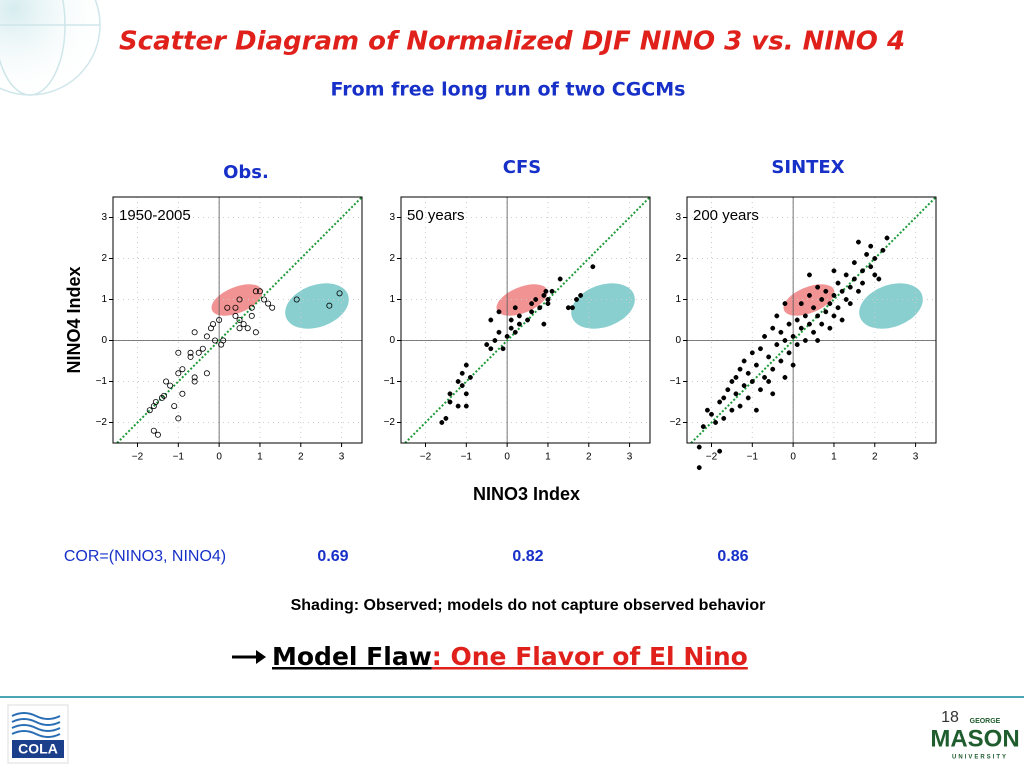 This screenshot has height=768, width=1024. Describe the element at coordinates (590, 656) in the screenshot. I see `conclusion-part: : One Flavor of El Nino` at that location.